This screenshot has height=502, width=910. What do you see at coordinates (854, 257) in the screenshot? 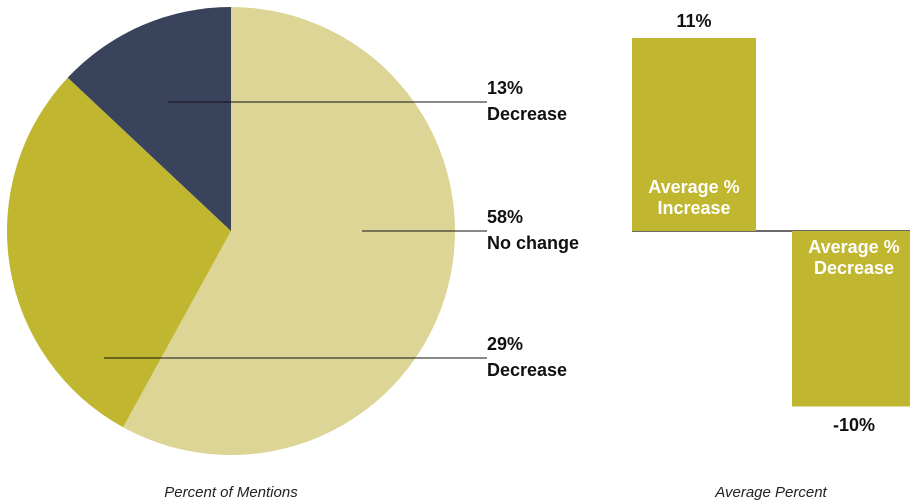
I see `bar-category-label: Average % Decrease` at bounding box center [854, 257].